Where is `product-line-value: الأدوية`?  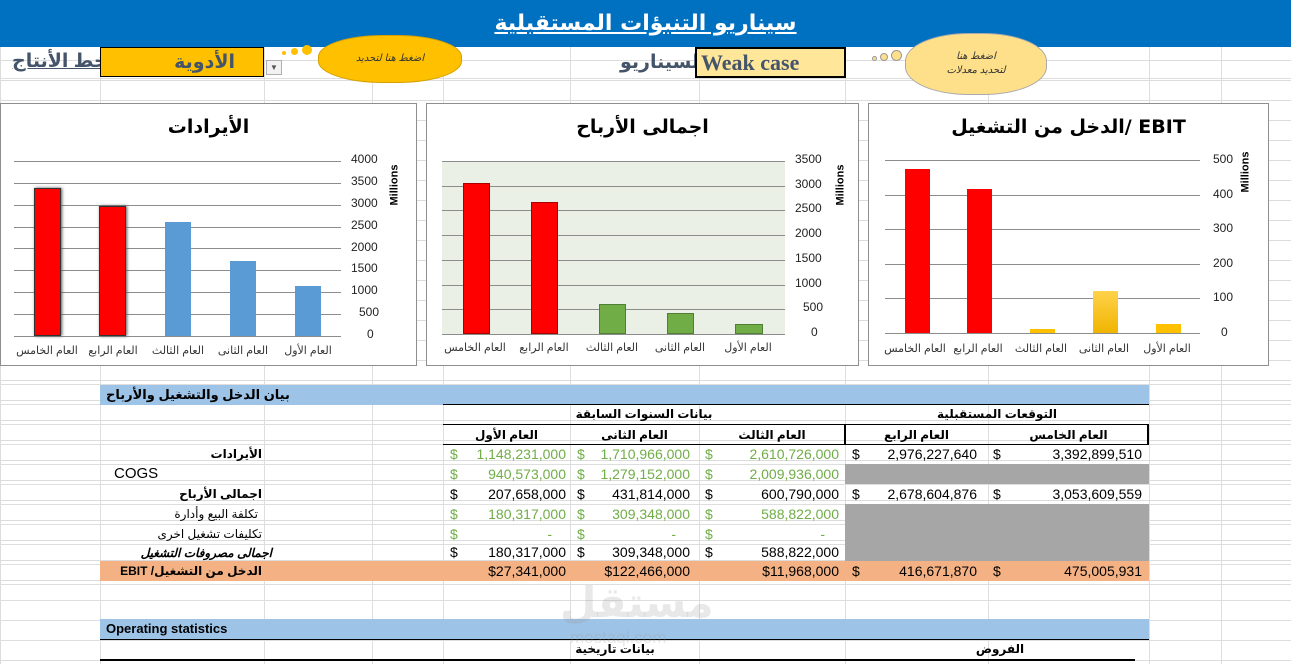
product-line-value: الأدوية is located at coordinates (204, 62).